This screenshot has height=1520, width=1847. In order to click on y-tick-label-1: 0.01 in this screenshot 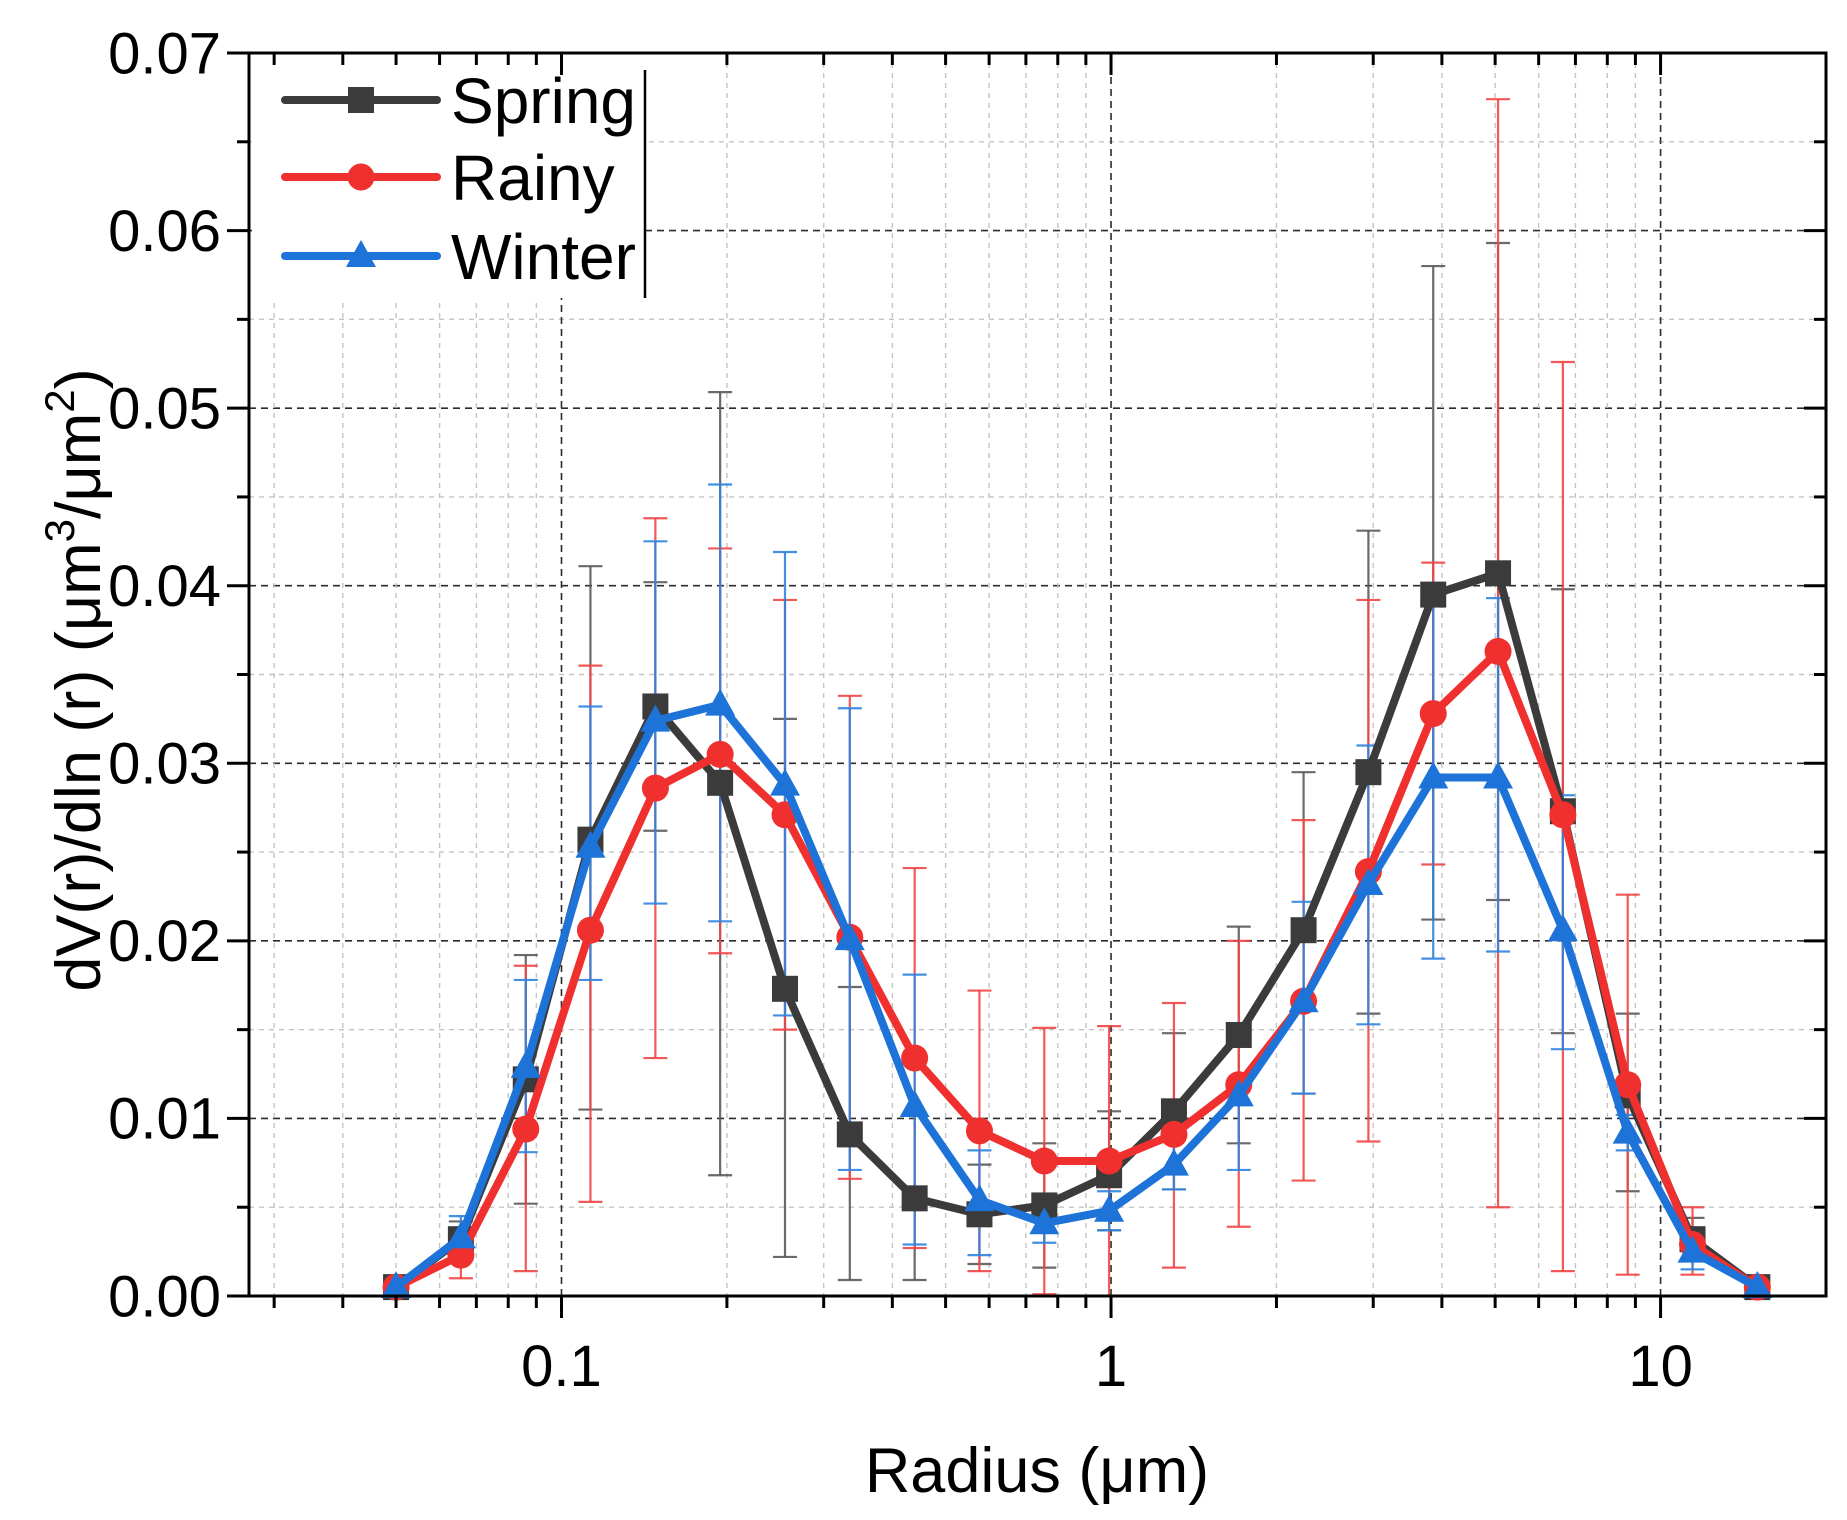, I will do `click(164, 1119)`.